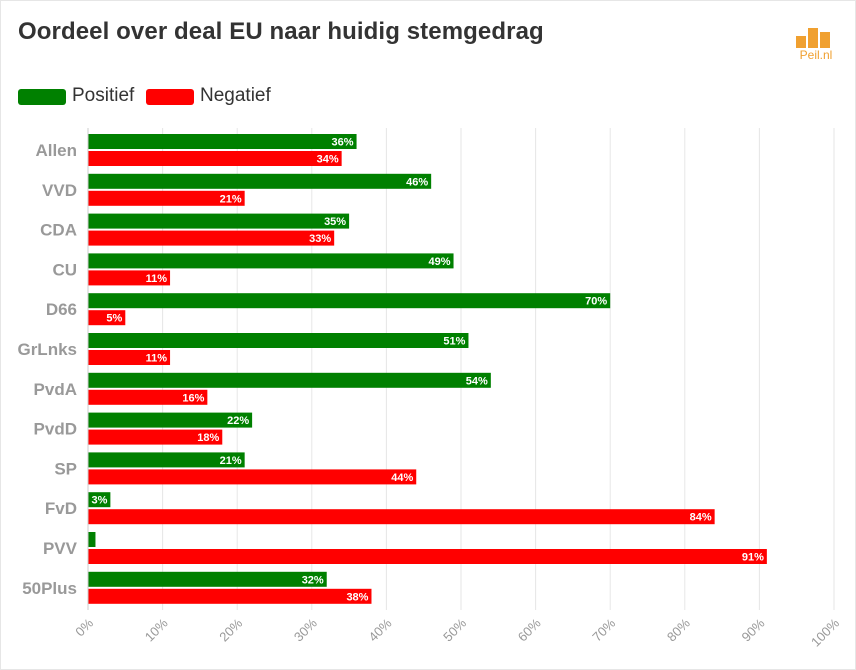 The height and width of the screenshot is (670, 856). I want to click on x-tick-label: 30%, so click(305, 629).